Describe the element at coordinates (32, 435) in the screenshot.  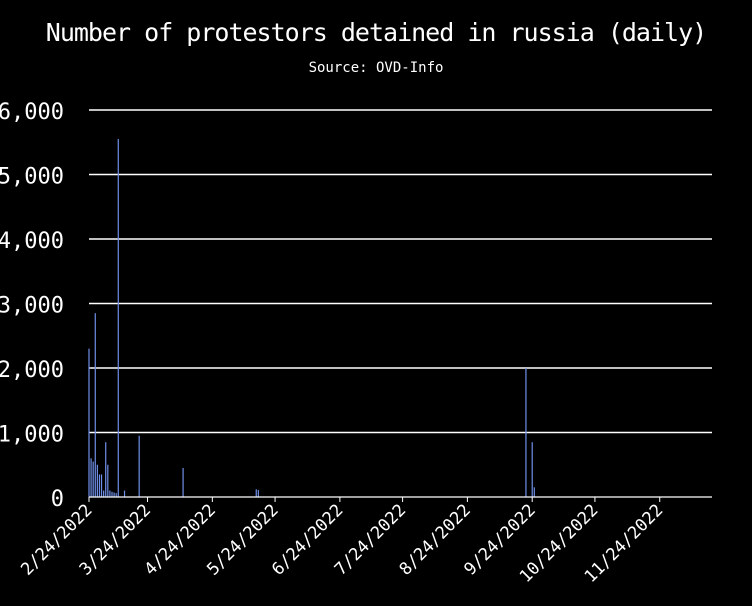
I see `y-tick-label: 1,000` at that location.